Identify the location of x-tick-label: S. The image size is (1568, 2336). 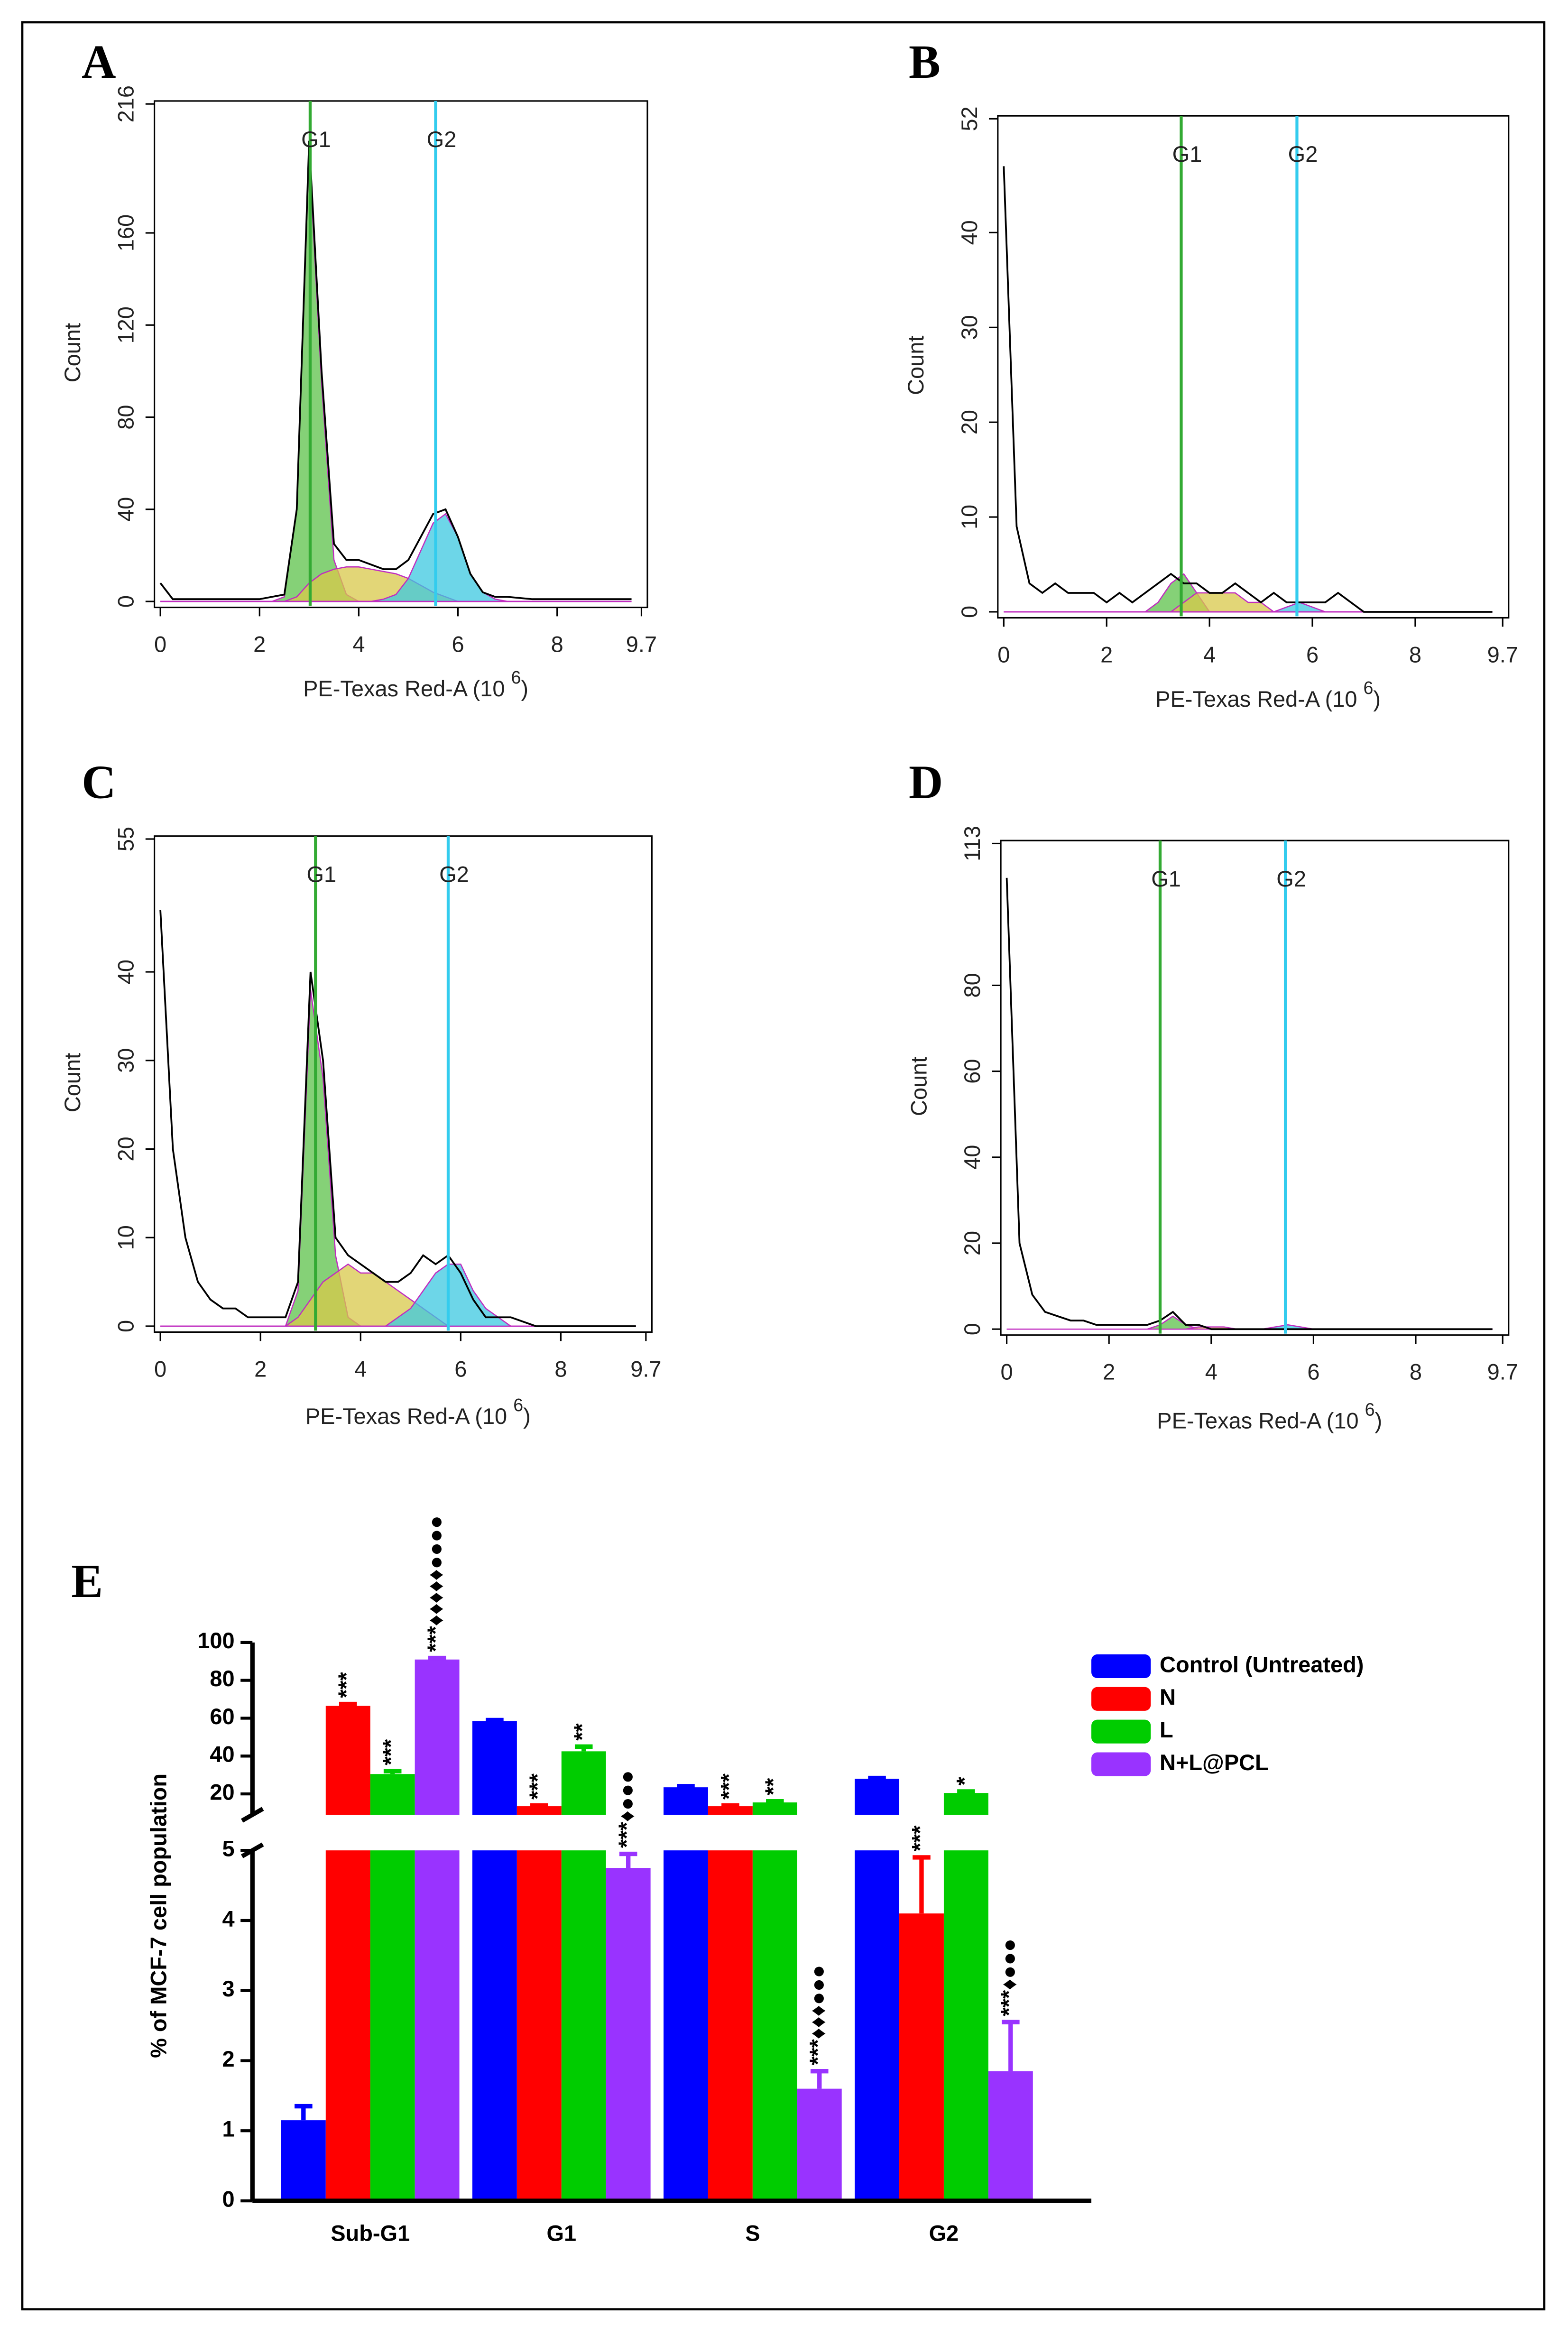
(753, 2233).